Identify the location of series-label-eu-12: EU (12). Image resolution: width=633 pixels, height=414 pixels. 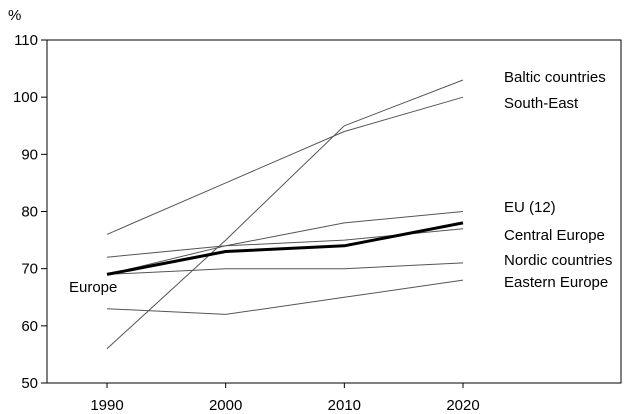
(530, 207).